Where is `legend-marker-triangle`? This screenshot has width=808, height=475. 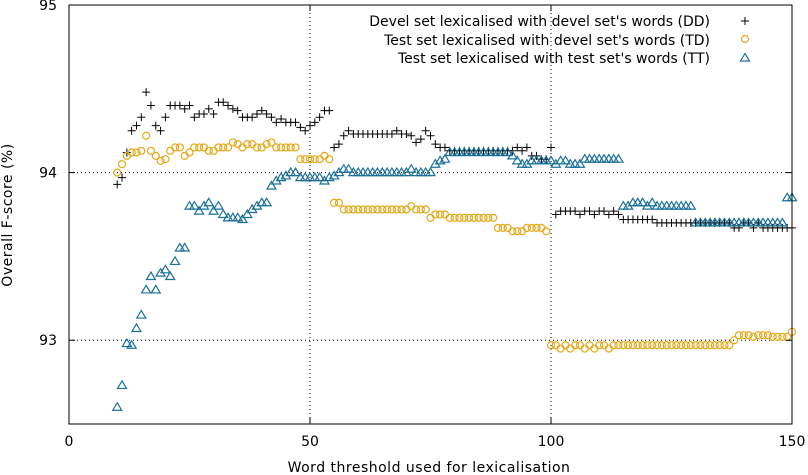
legend-marker-triangle is located at coordinates (745, 57).